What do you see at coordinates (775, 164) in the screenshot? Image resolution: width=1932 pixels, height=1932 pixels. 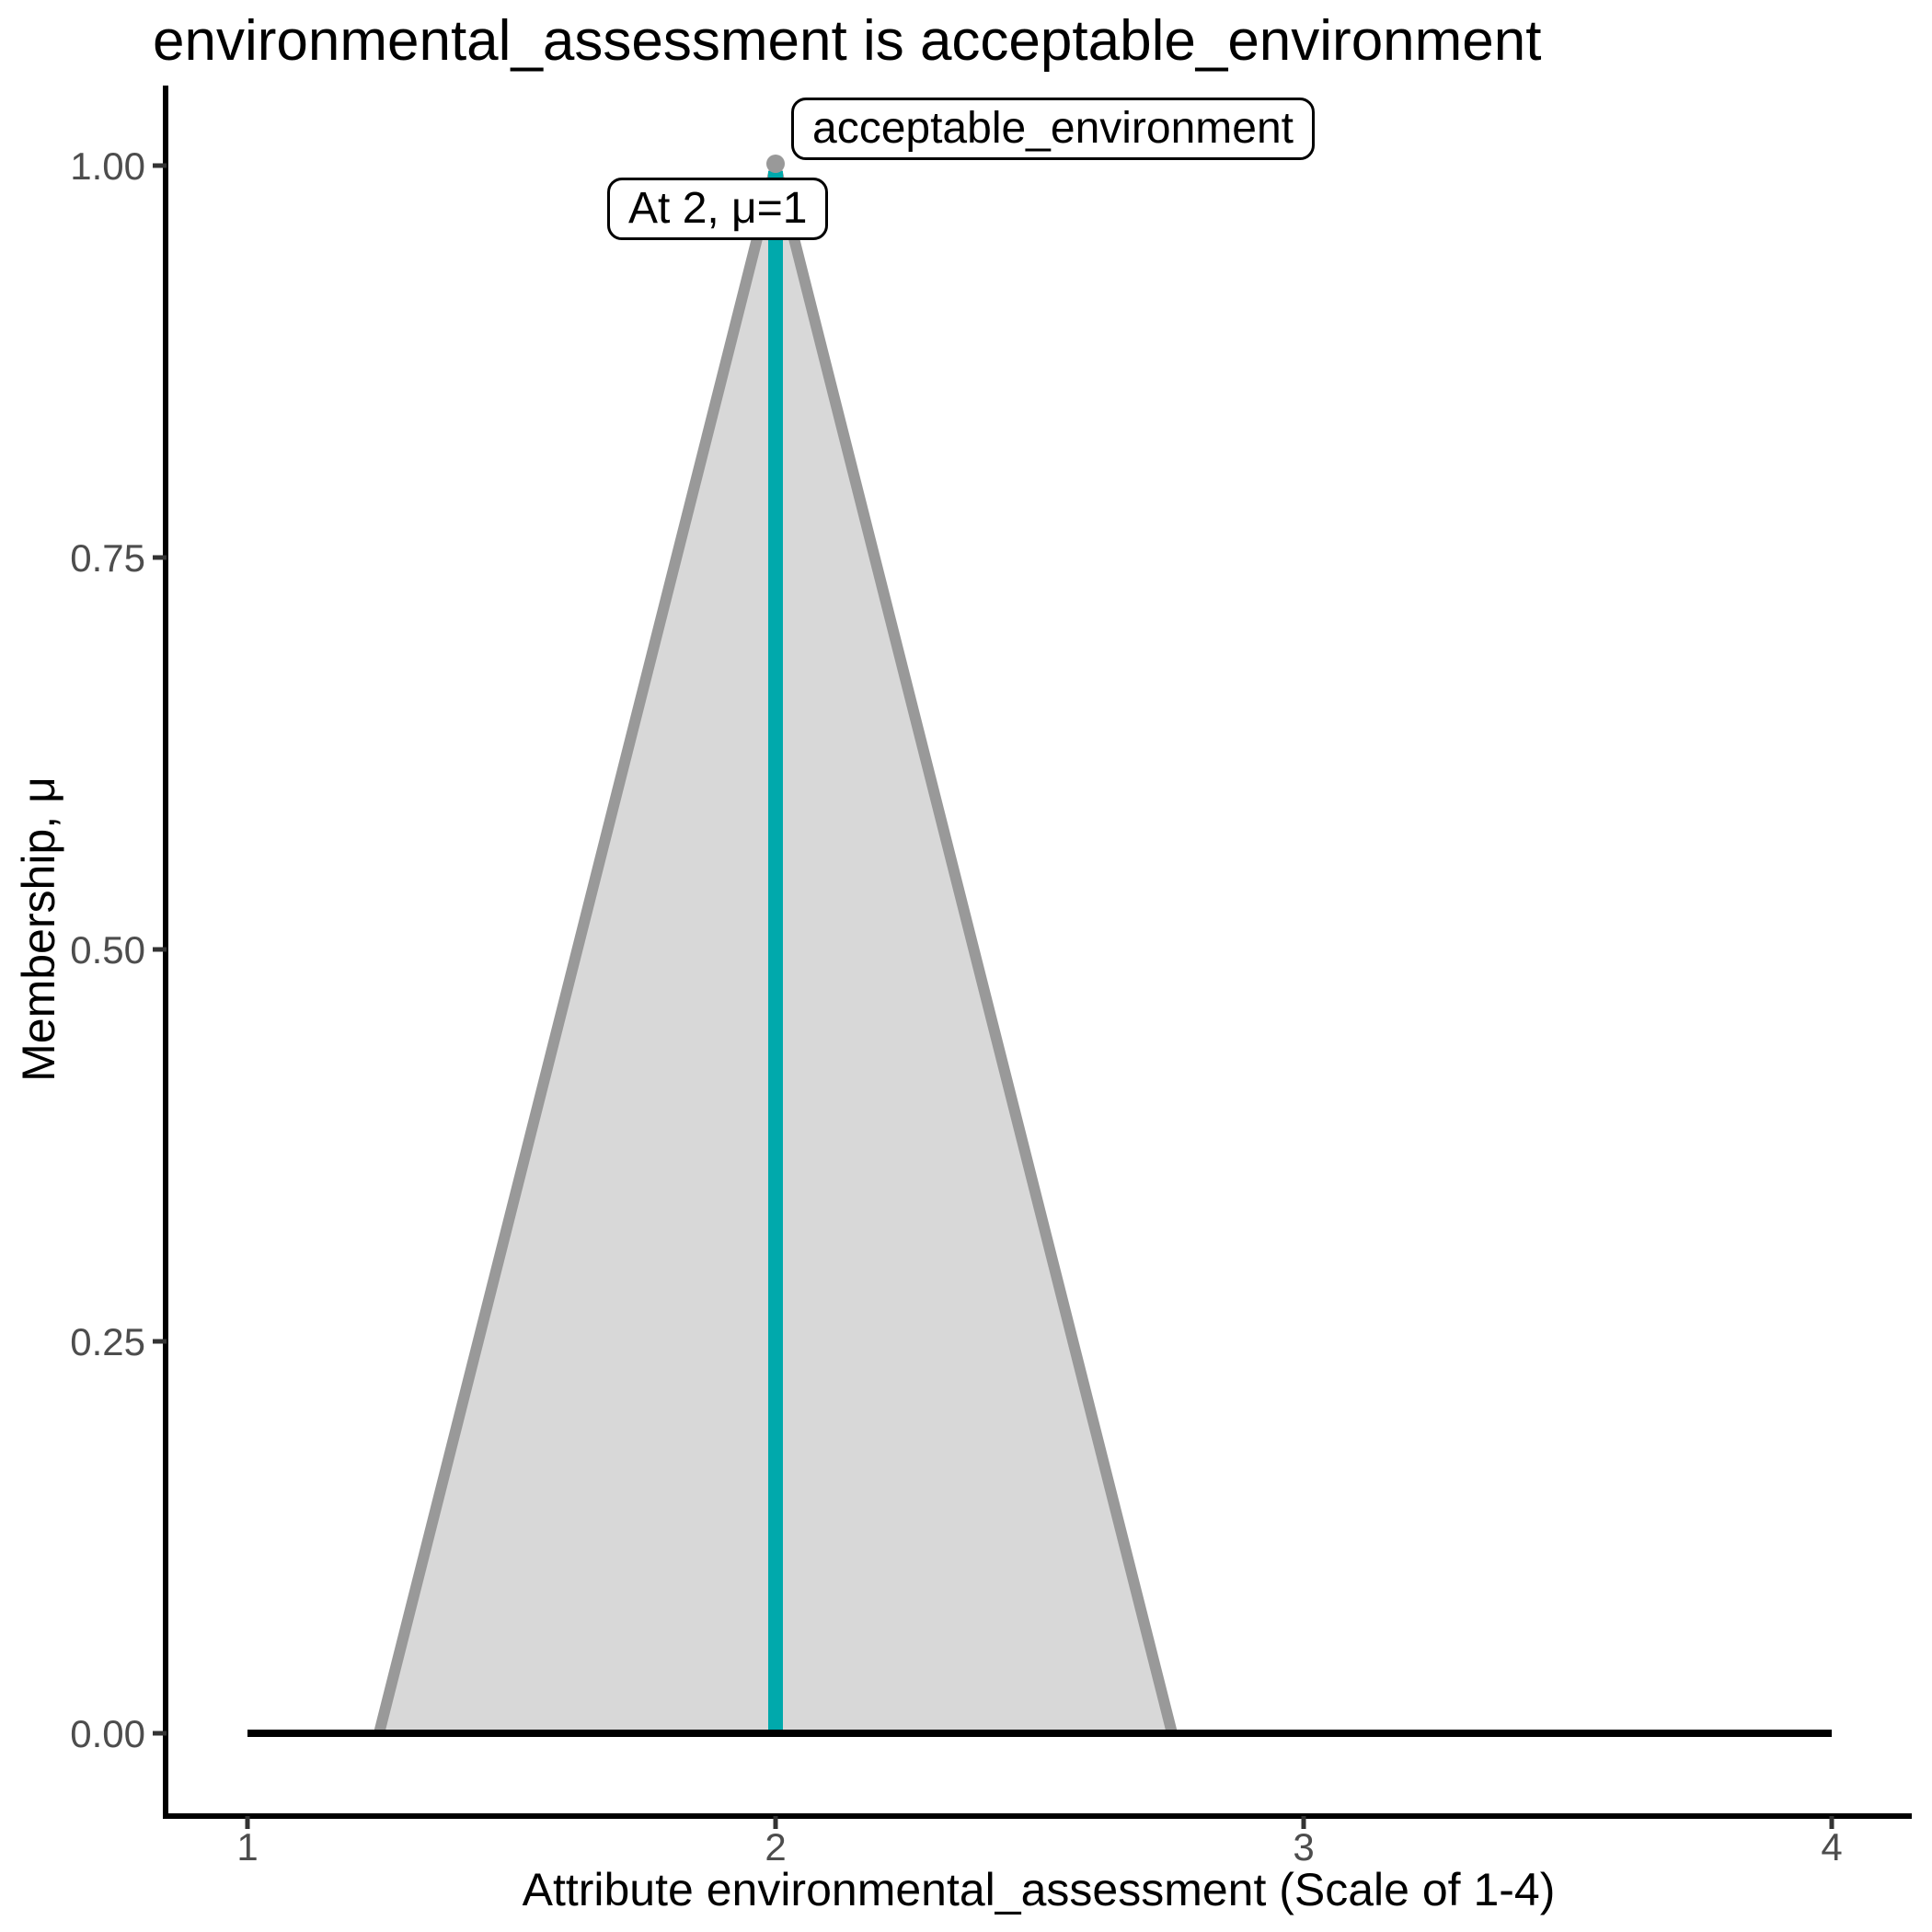 I see `apex-point` at bounding box center [775, 164].